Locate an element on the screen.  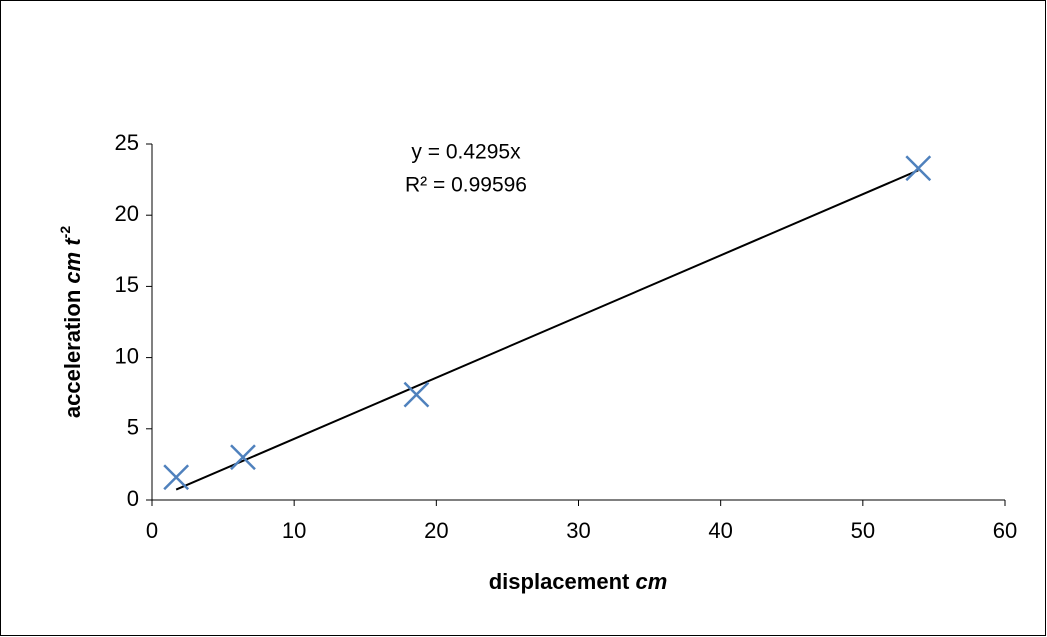
x-tick-label: 0 is located at coordinates (152, 530).